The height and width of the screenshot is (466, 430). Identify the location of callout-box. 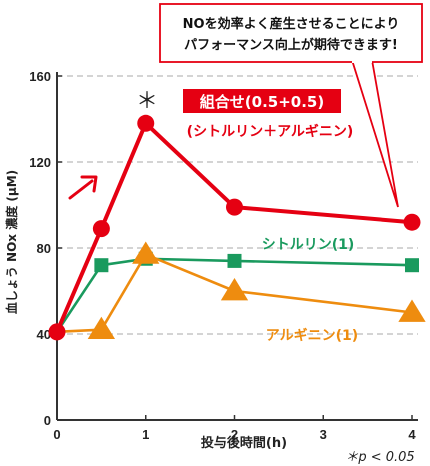
(291, 33).